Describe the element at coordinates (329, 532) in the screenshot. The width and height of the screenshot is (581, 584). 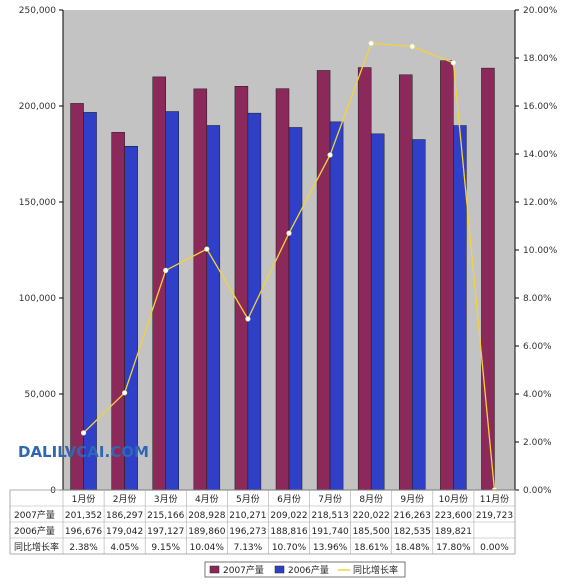
I see `data-table-cell: 191,740` at that location.